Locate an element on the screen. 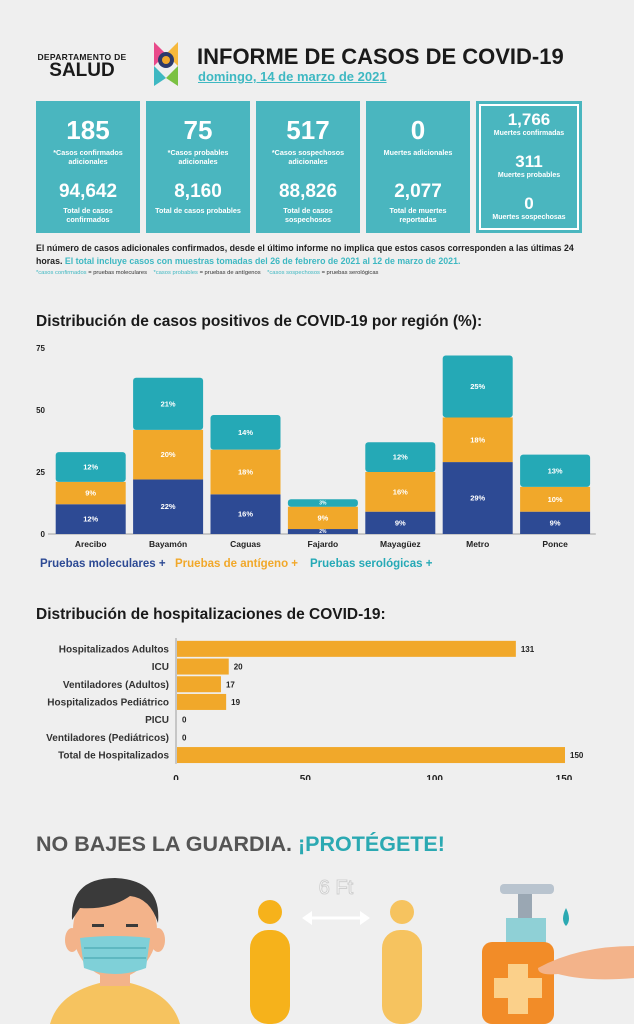 This screenshot has width=634, height=1024. x-tick-label: 100 is located at coordinates (434, 777).